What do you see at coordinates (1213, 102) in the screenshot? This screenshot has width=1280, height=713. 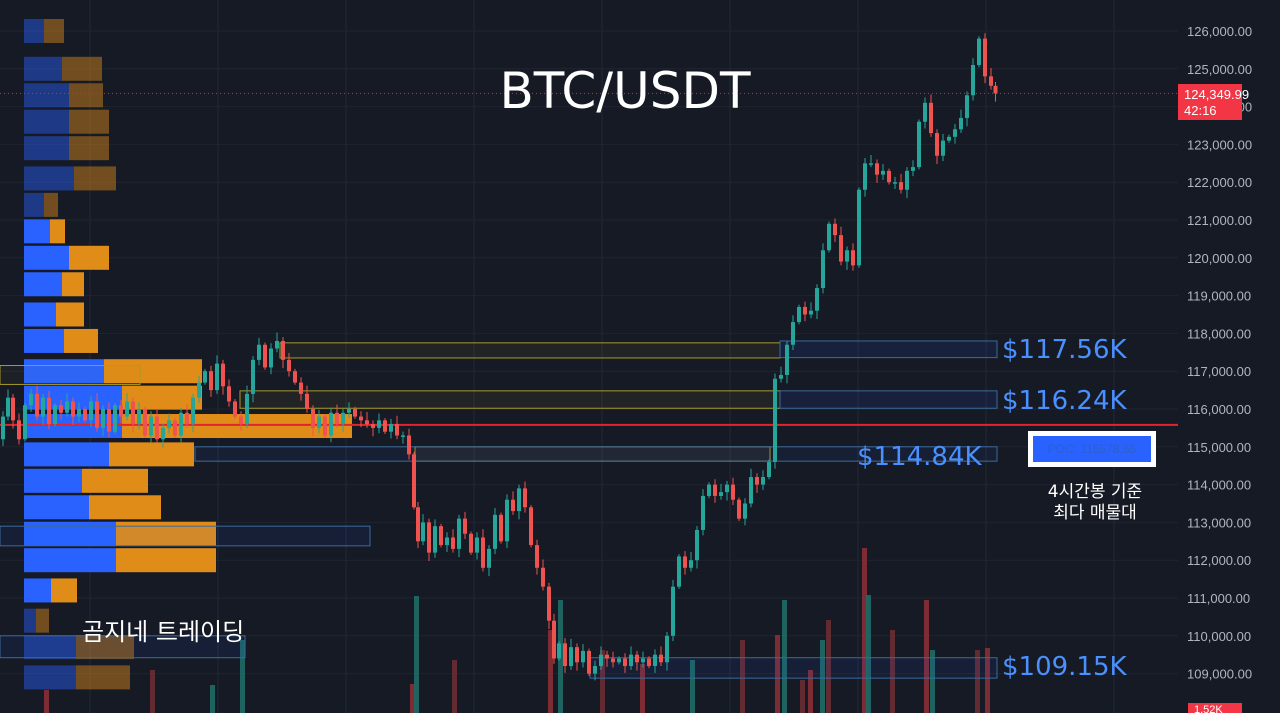 I see `last-price-tag: 124,349.99 42:16` at bounding box center [1213, 102].